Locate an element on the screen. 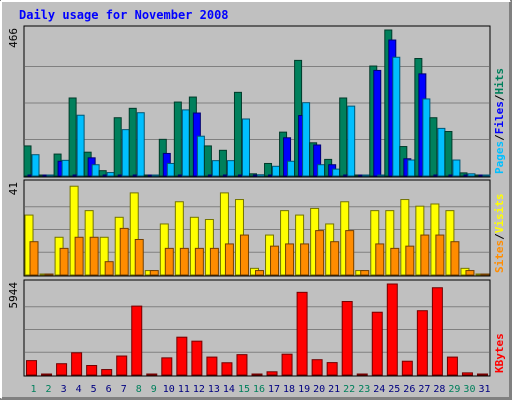  legend-entry: Sites is located at coordinates (499, 256).